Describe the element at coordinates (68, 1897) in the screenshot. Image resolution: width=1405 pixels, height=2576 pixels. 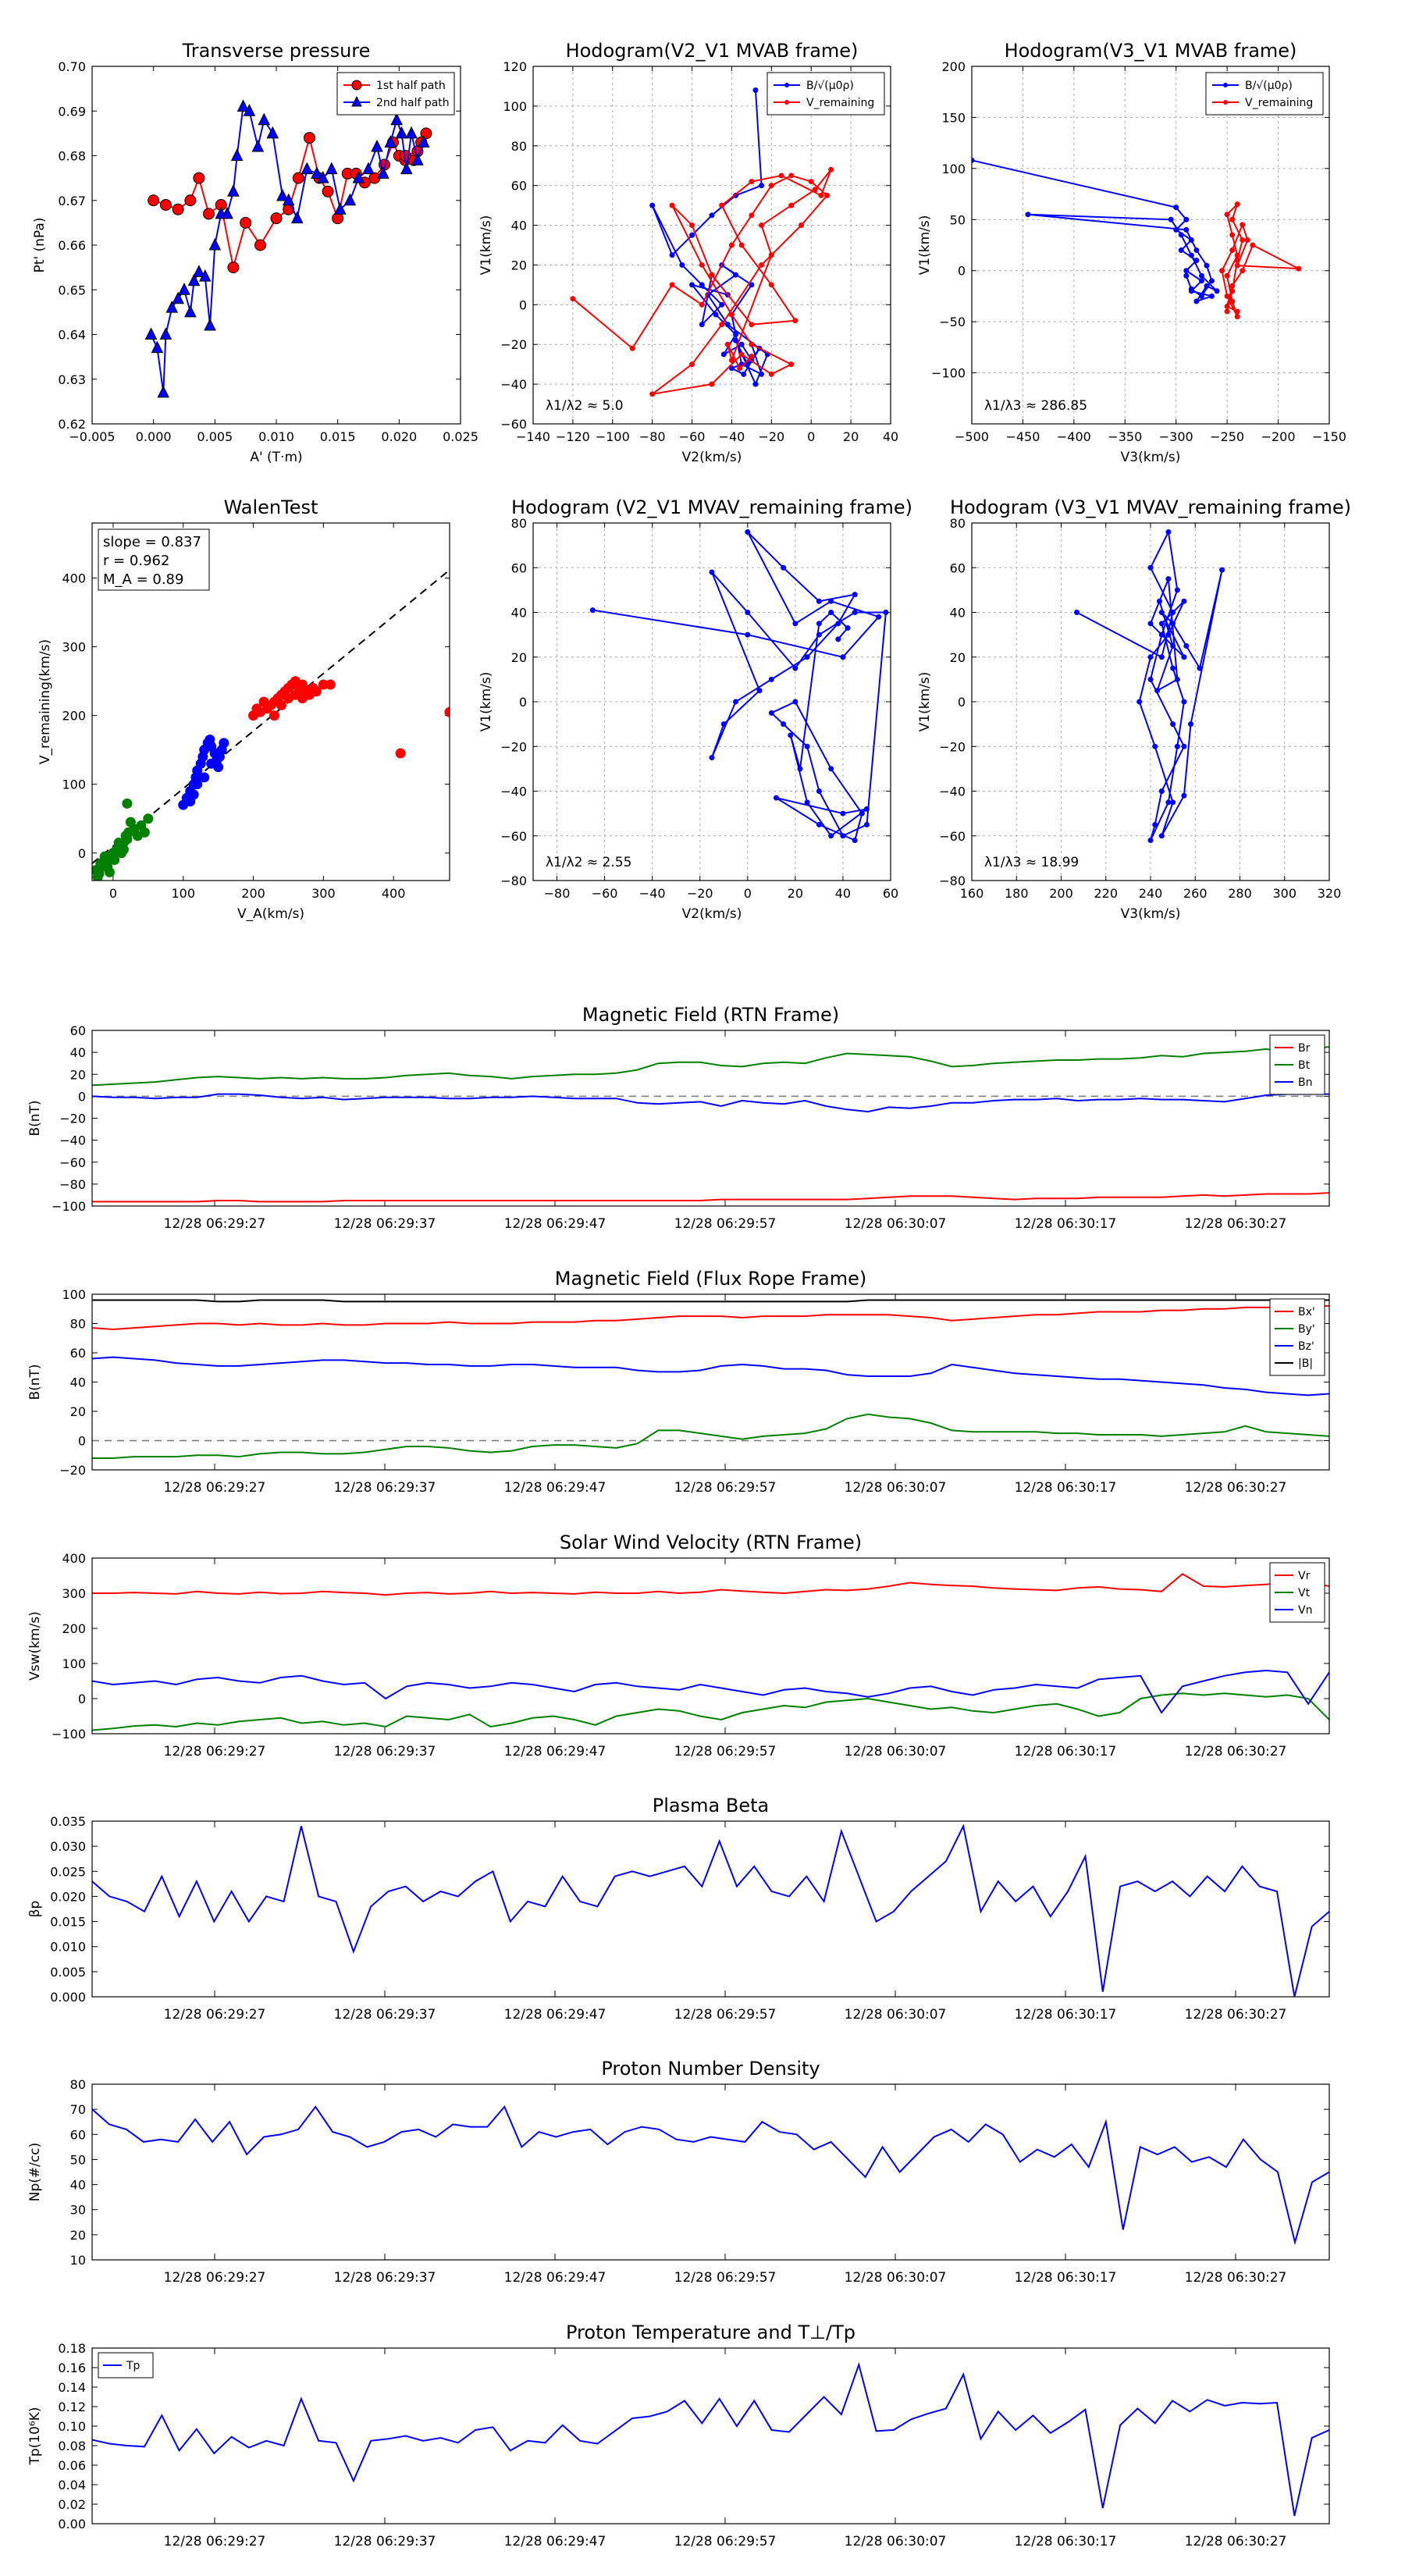
I see `y-tick-label: 0.020` at that location.